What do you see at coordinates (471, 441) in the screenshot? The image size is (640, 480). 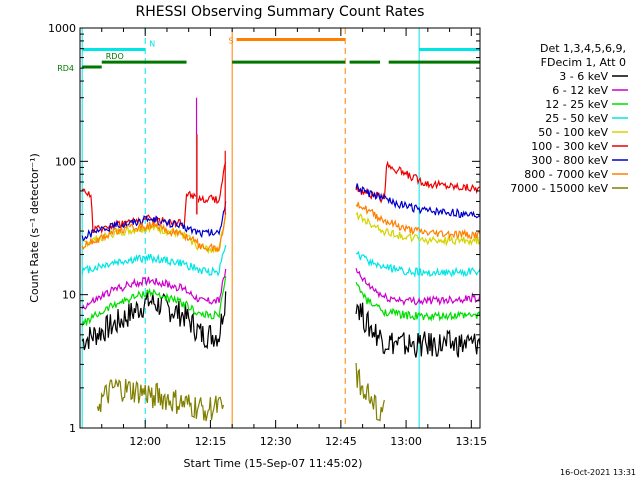 I see `x-tick-label-5: 13:15` at bounding box center [471, 441].